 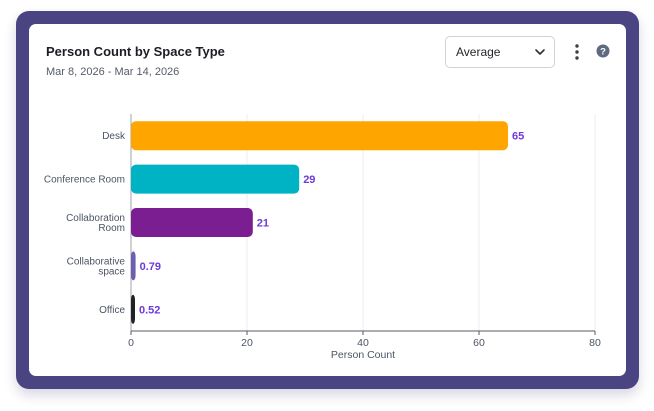 What do you see at coordinates (478, 52) in the screenshot?
I see `aggregation-select-value: Average` at bounding box center [478, 52].